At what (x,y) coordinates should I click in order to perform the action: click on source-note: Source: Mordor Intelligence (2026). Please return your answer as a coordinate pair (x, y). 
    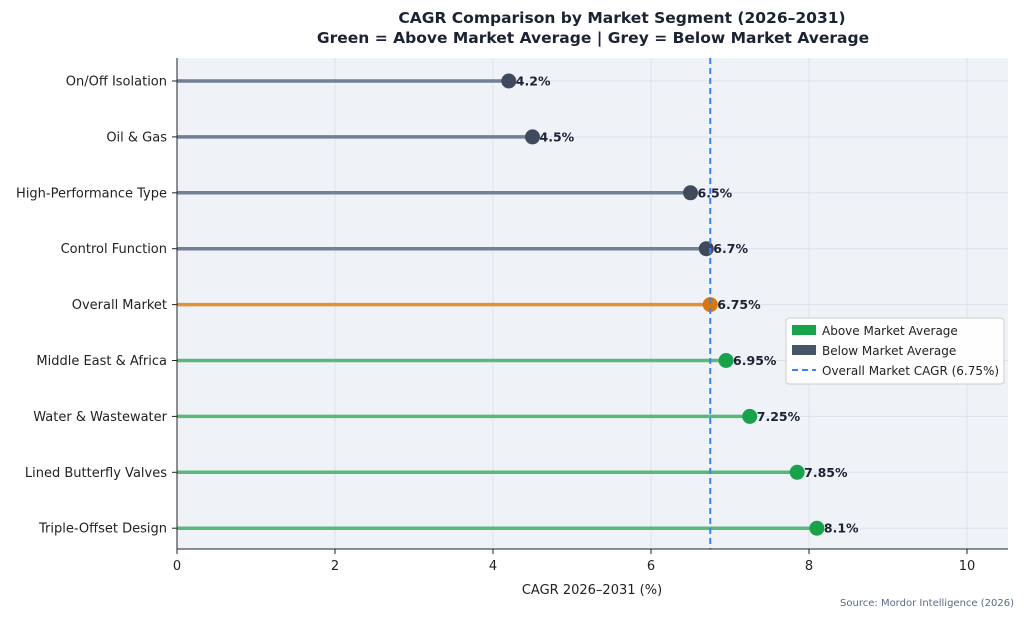
    Looking at the image, I should click on (927, 603).